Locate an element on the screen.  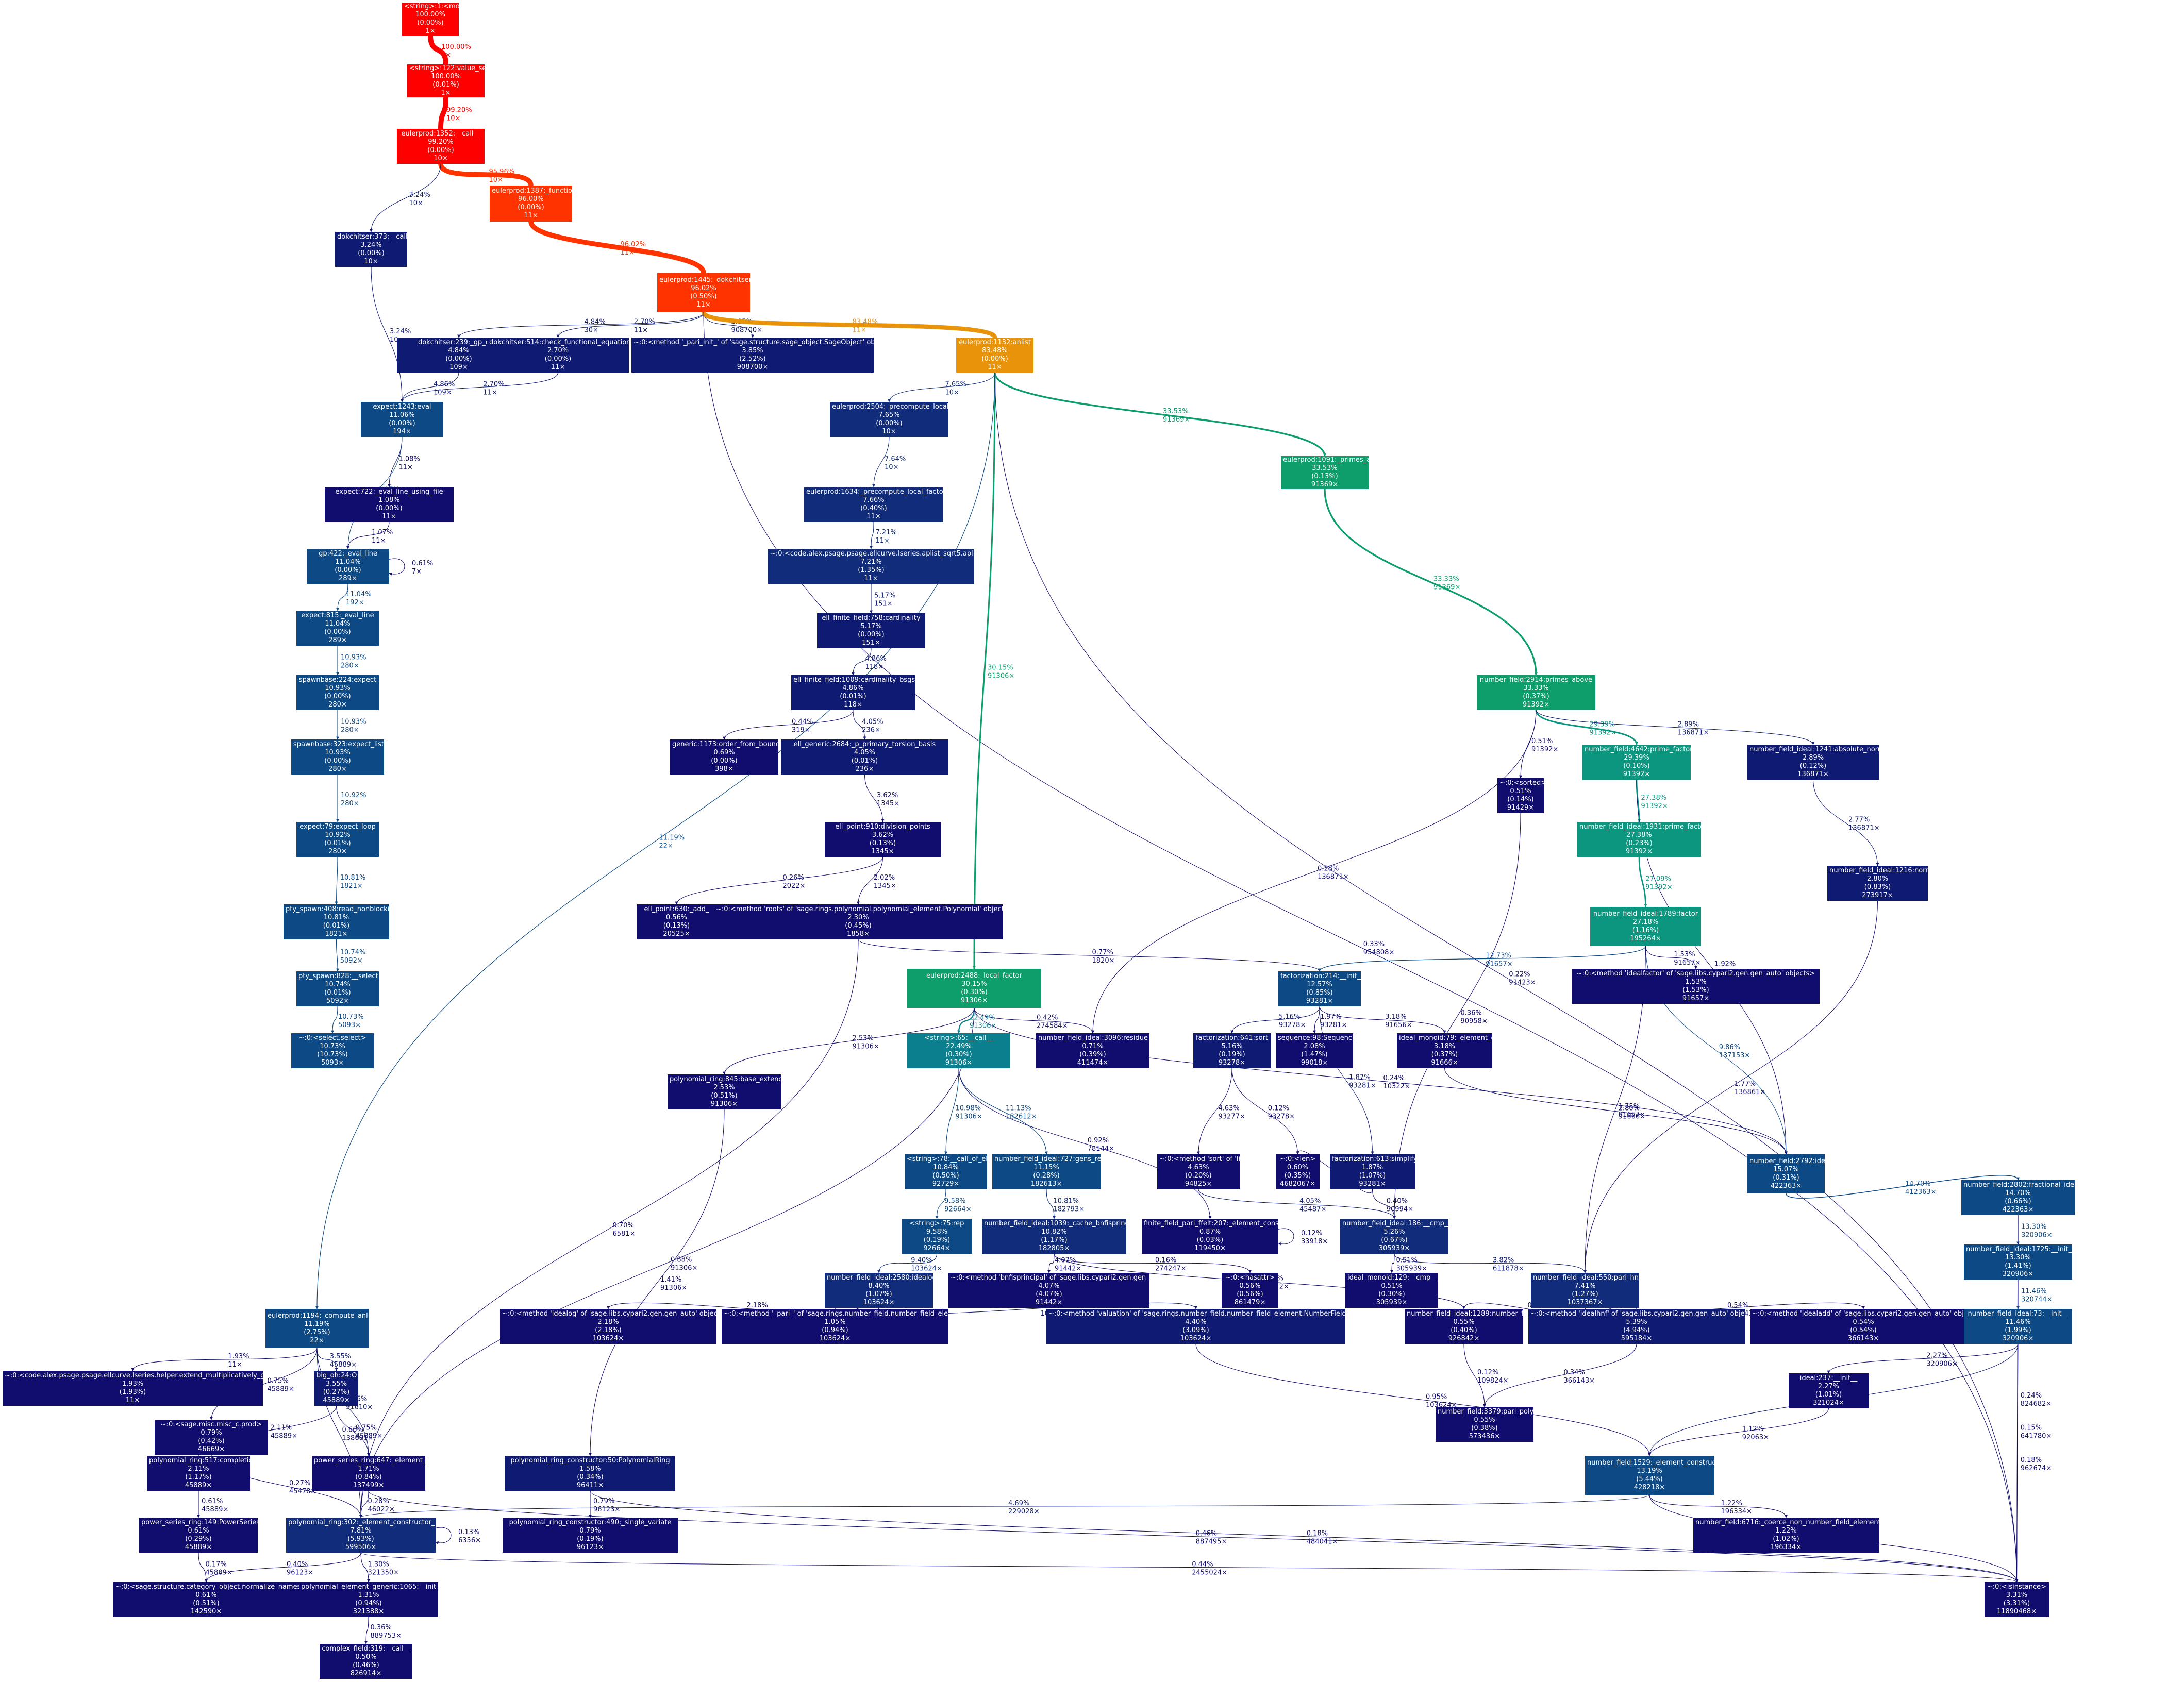
function-node: <string>:65:__call__ 22.49% (0.30%) 91306× is located at coordinates (958, 1050).